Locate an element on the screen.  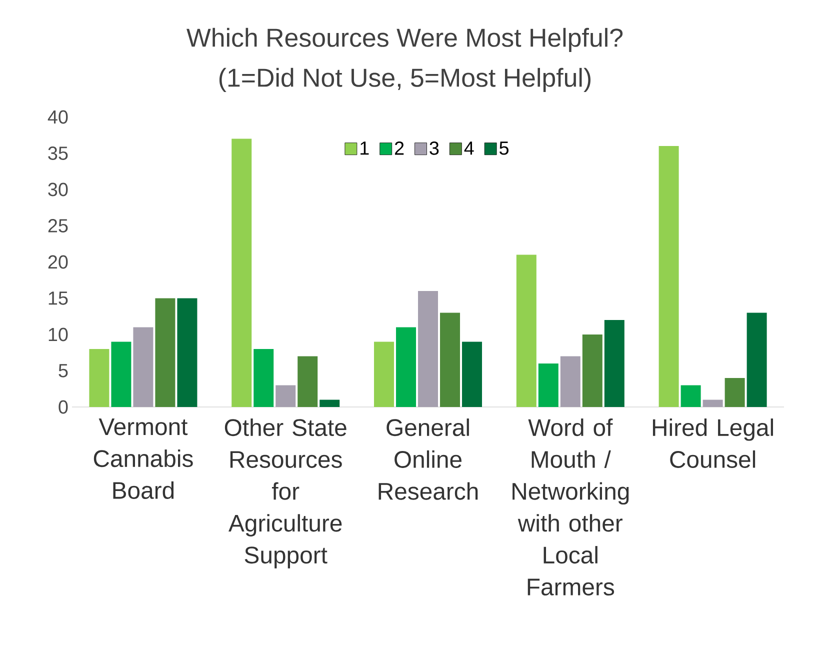
y-tick-label: 35 is located at coordinates (58, 153).